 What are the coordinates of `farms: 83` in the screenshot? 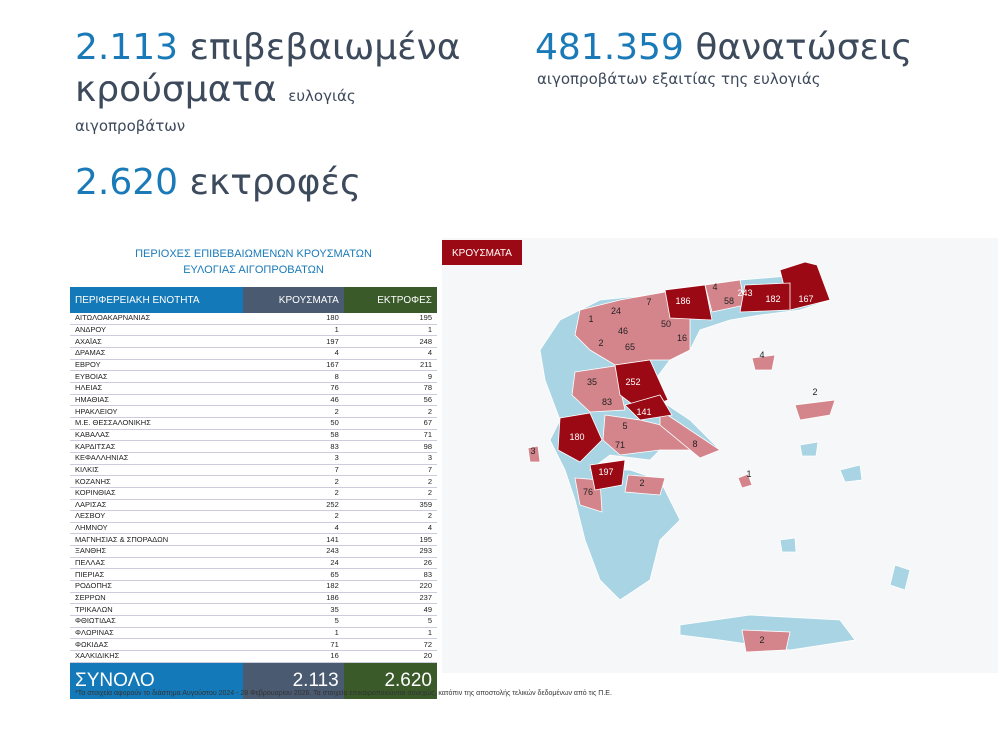 It's located at (390, 575).